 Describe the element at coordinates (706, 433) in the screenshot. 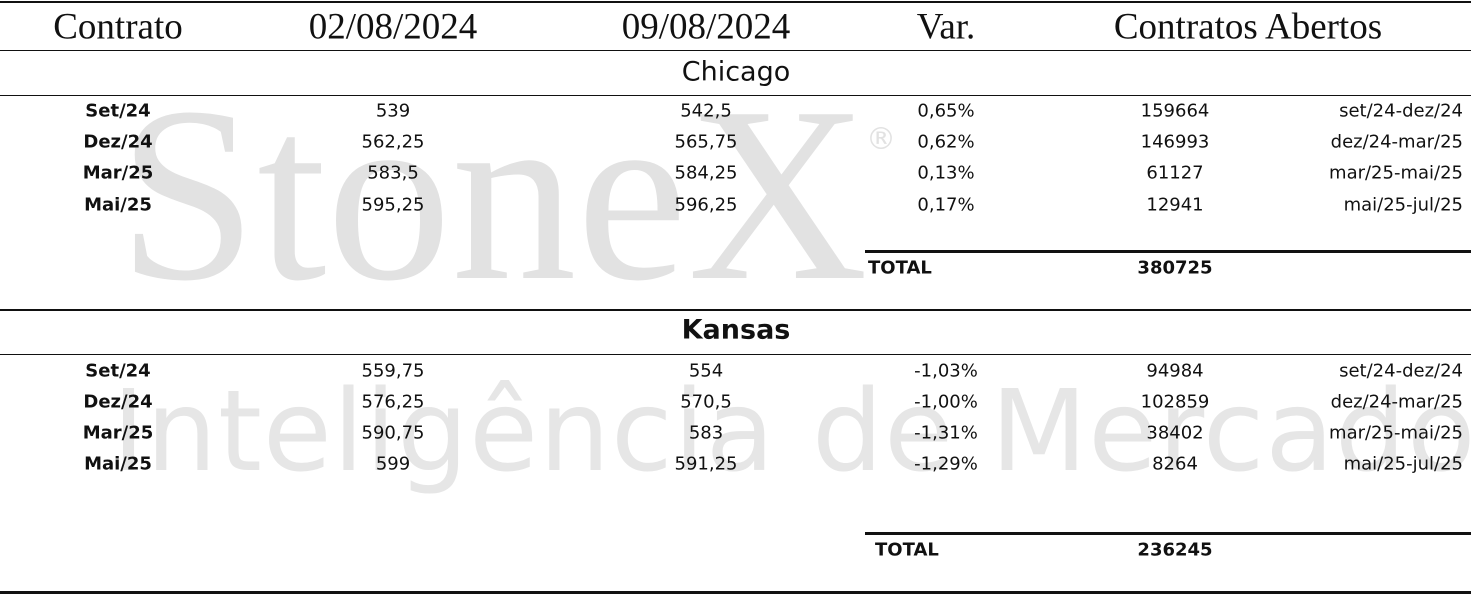

I see `data-cell: 583` at that location.